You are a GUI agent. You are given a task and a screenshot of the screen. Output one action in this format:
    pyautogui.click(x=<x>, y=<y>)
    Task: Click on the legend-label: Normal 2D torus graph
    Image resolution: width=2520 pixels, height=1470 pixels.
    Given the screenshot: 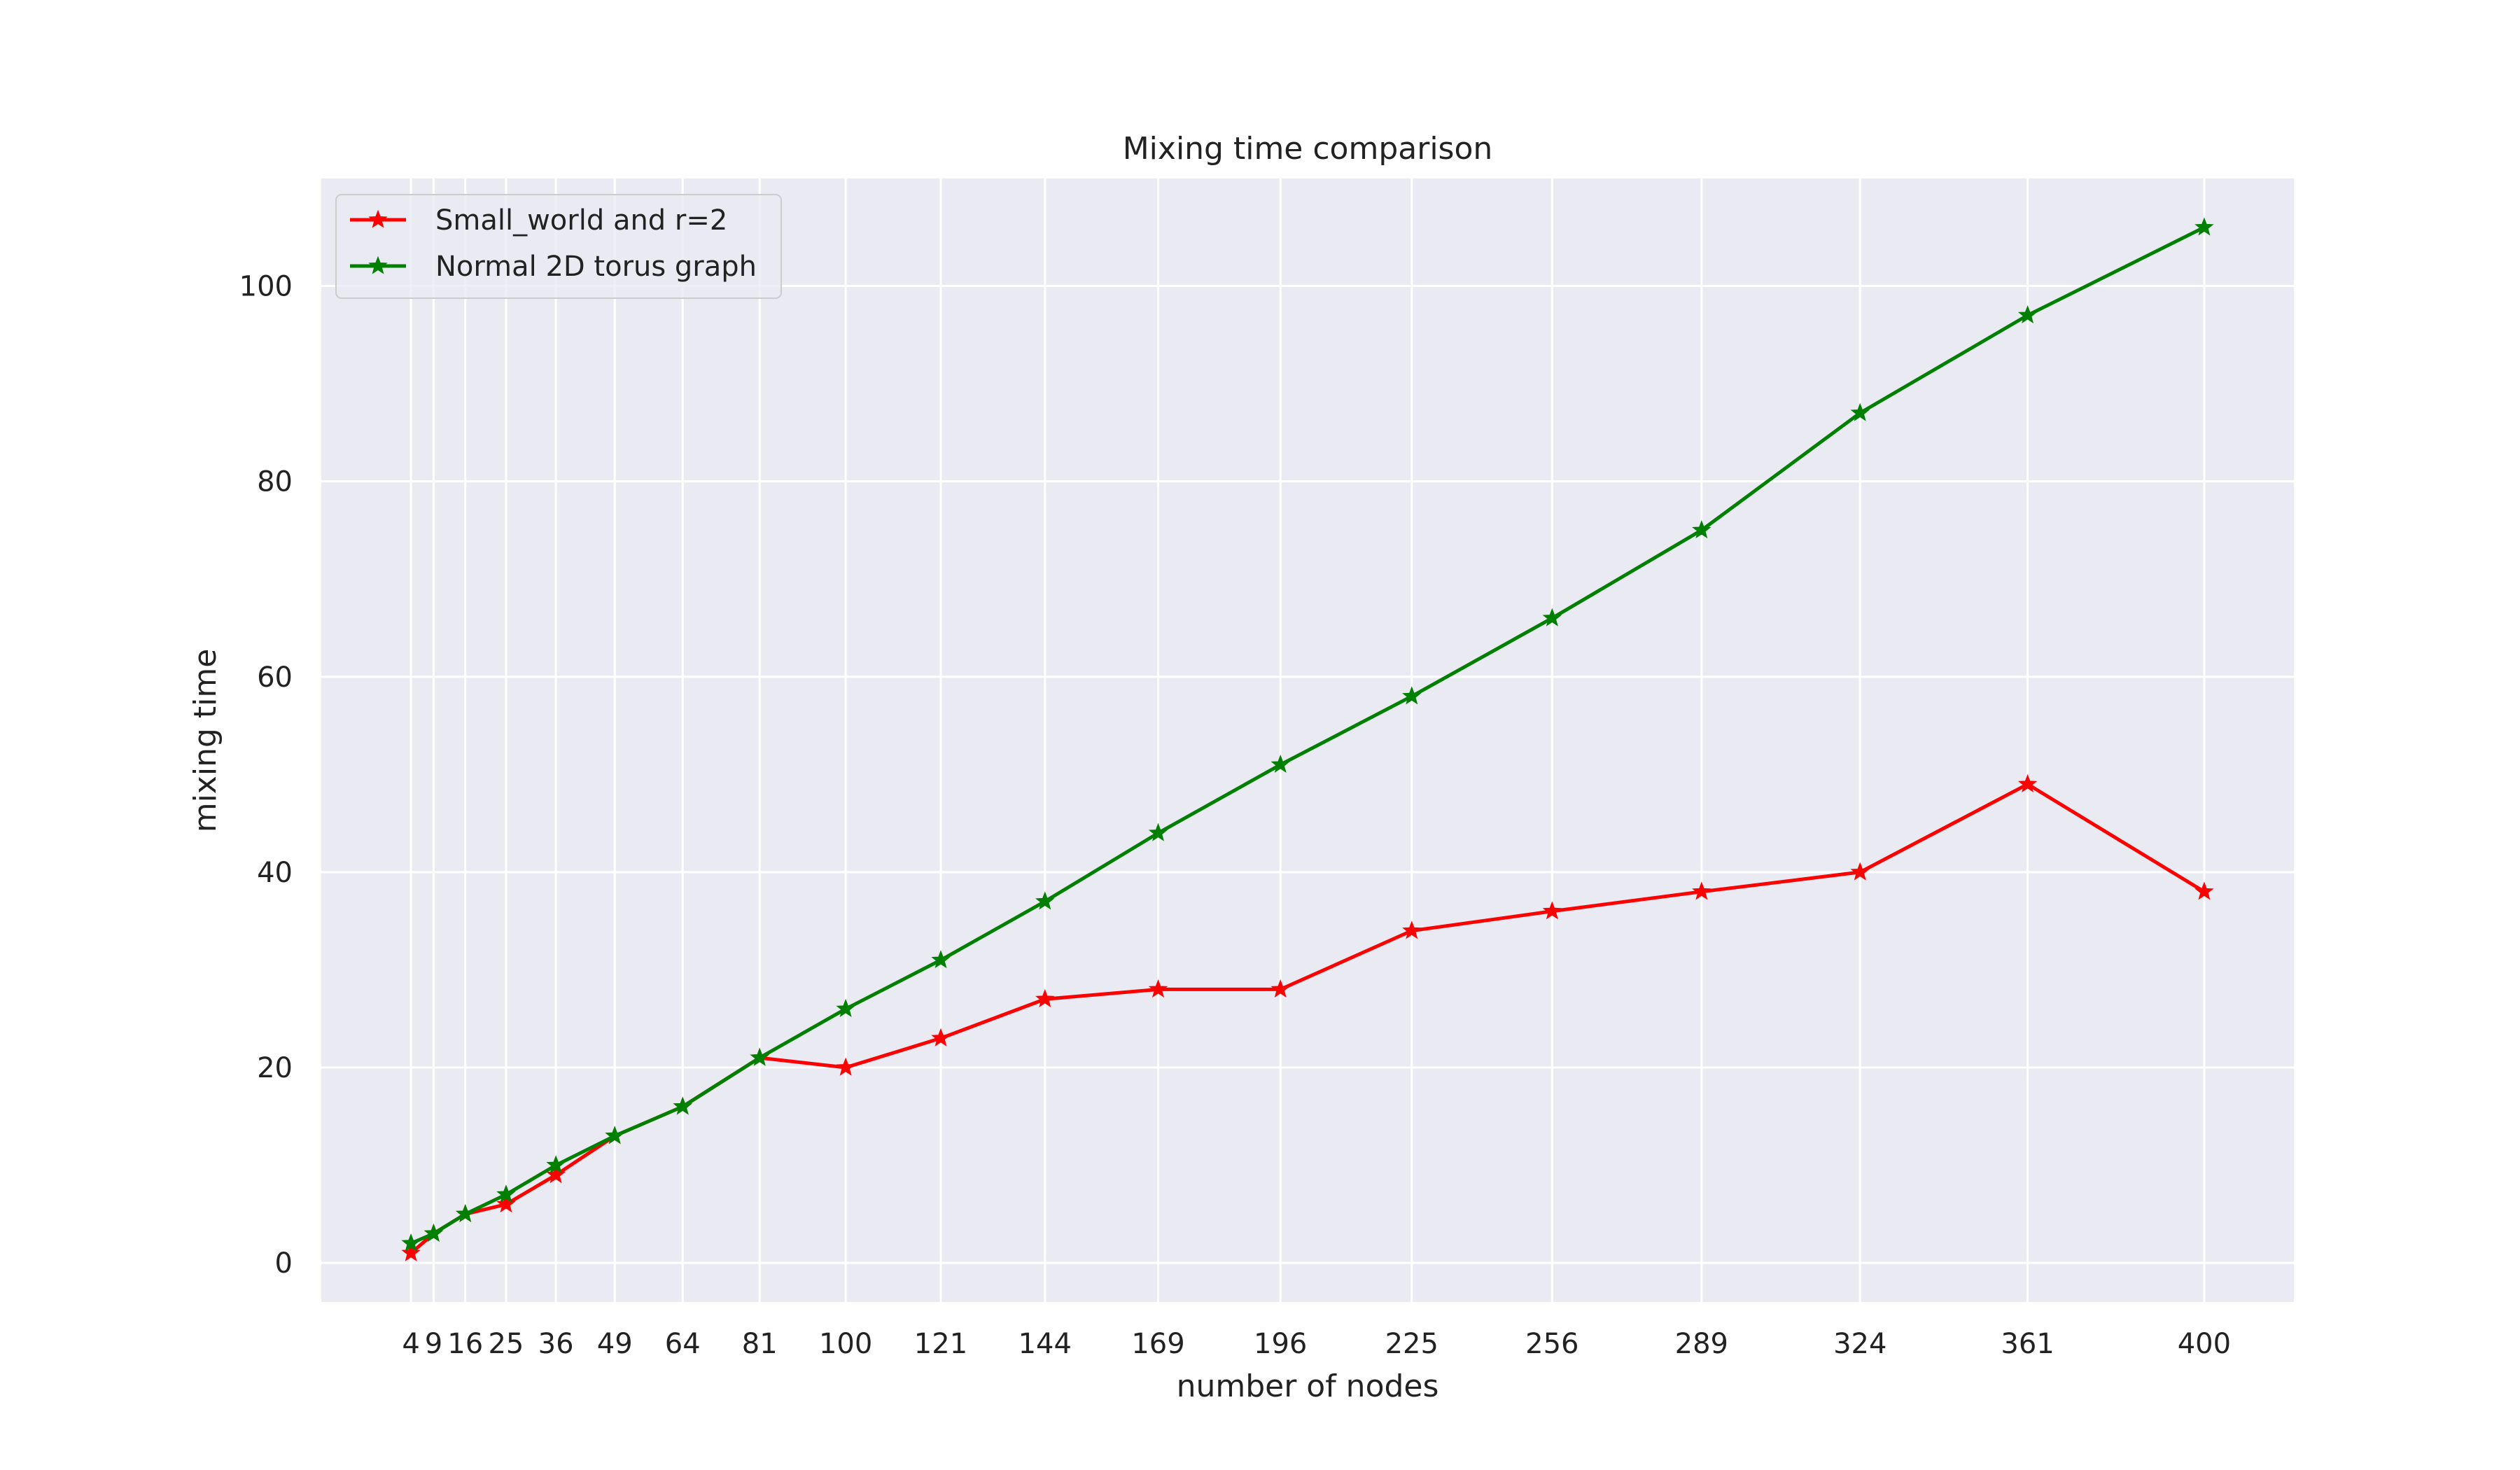 What is the action you would take?
    pyautogui.click(x=596, y=267)
    